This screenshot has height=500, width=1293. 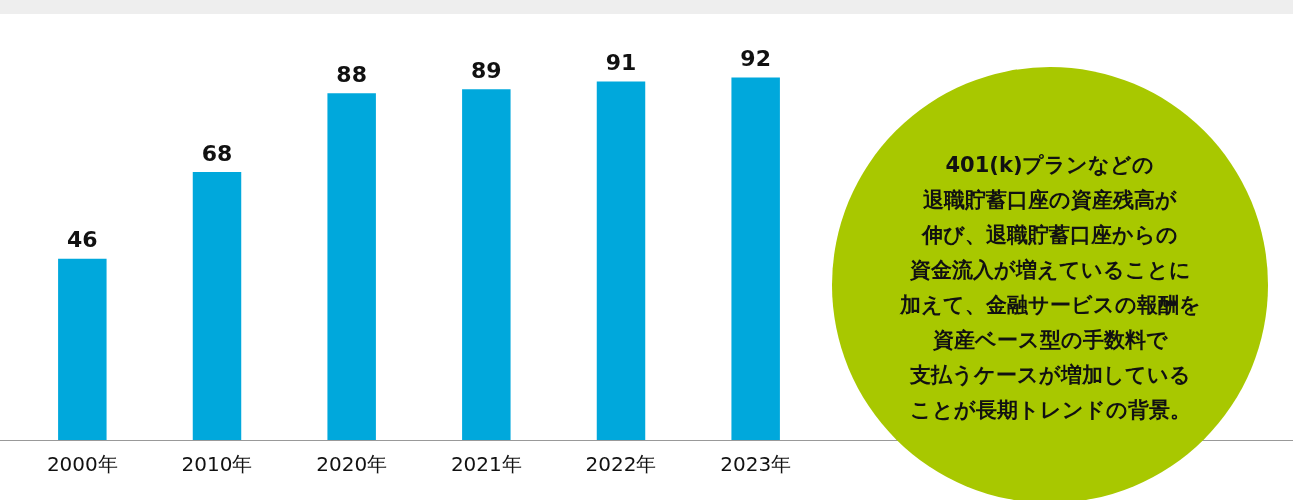 I want to click on text: 資金流入が増えていることに, so click(x=1050, y=270).